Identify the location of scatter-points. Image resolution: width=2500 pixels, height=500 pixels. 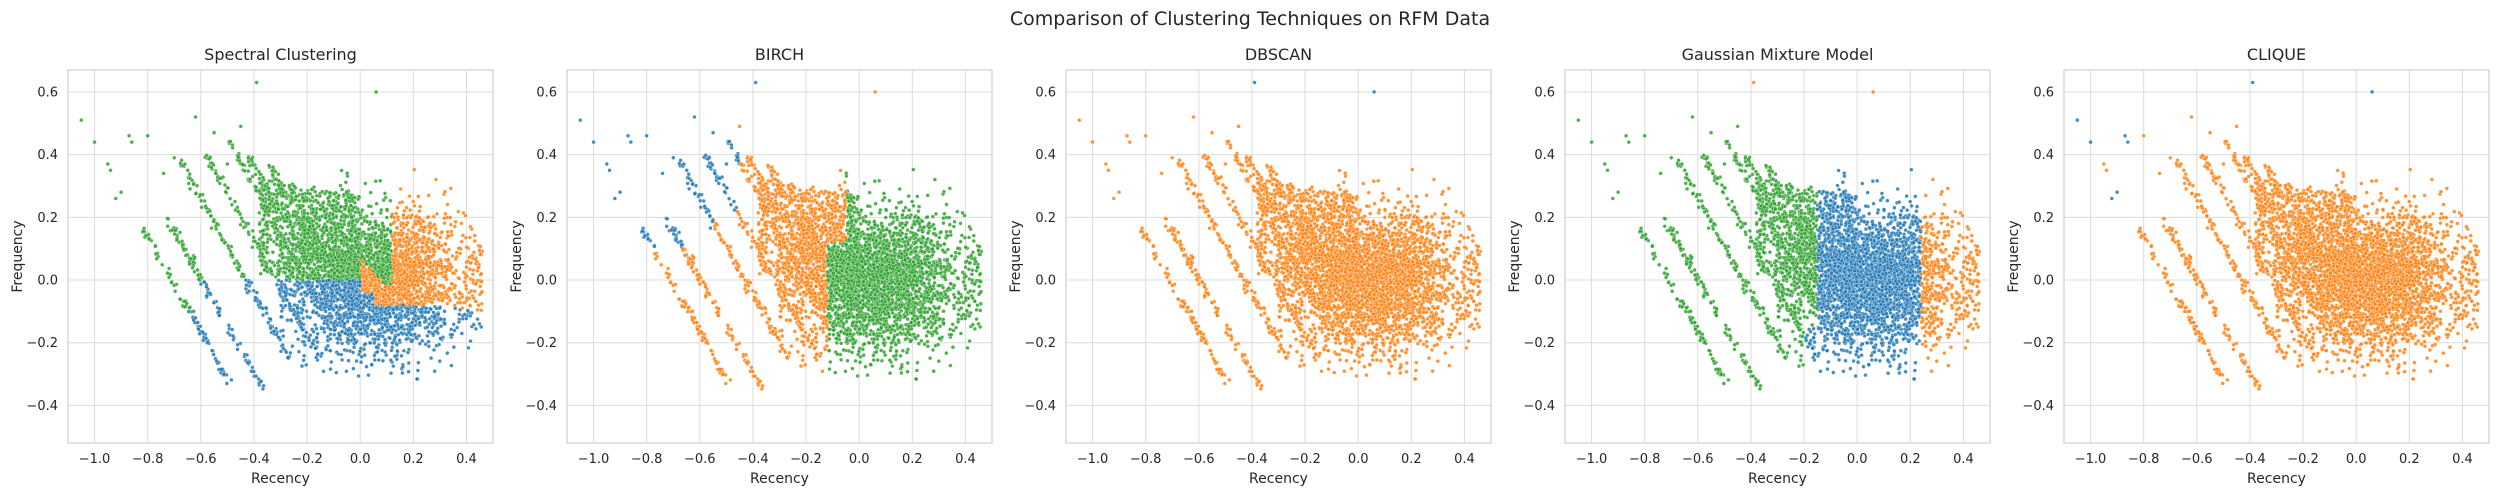
(781, 235).